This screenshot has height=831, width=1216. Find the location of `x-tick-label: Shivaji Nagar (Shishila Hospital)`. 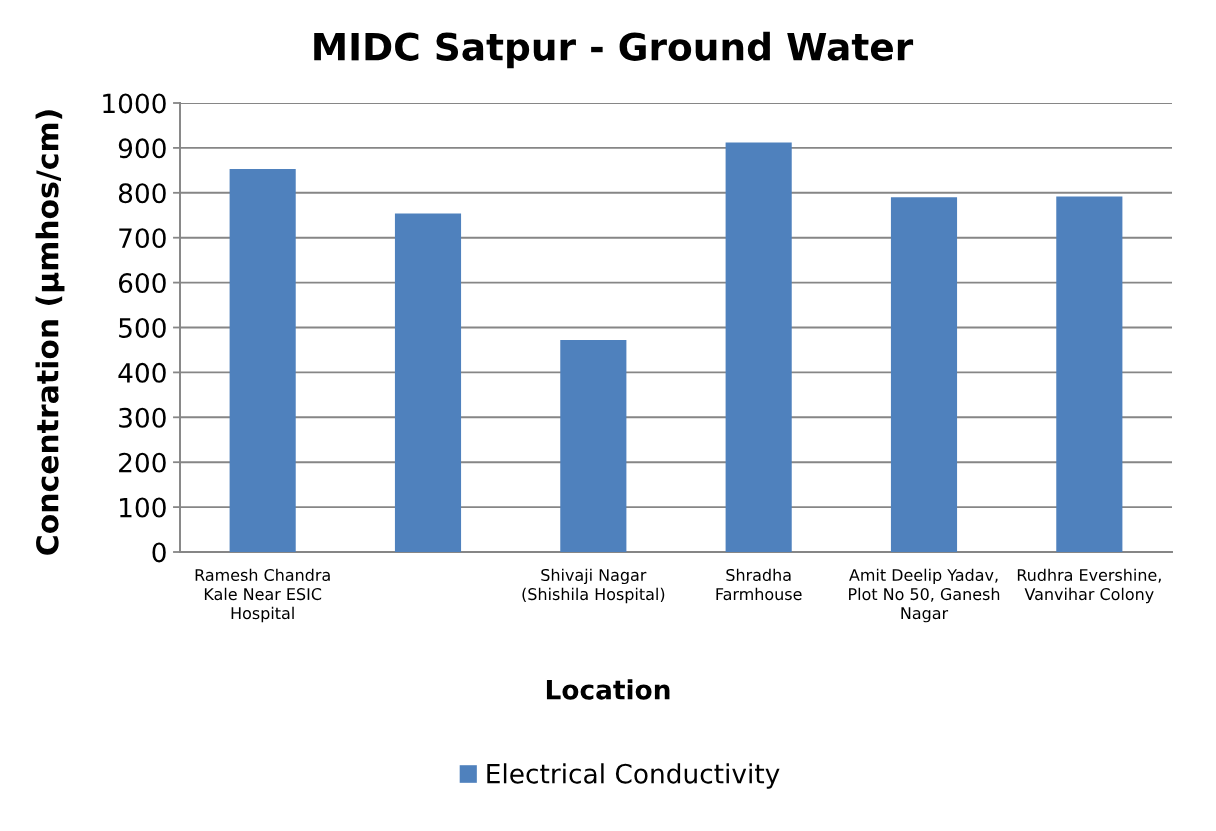

x-tick-label: Shivaji Nagar (Shishila Hospital) is located at coordinates (593, 586).